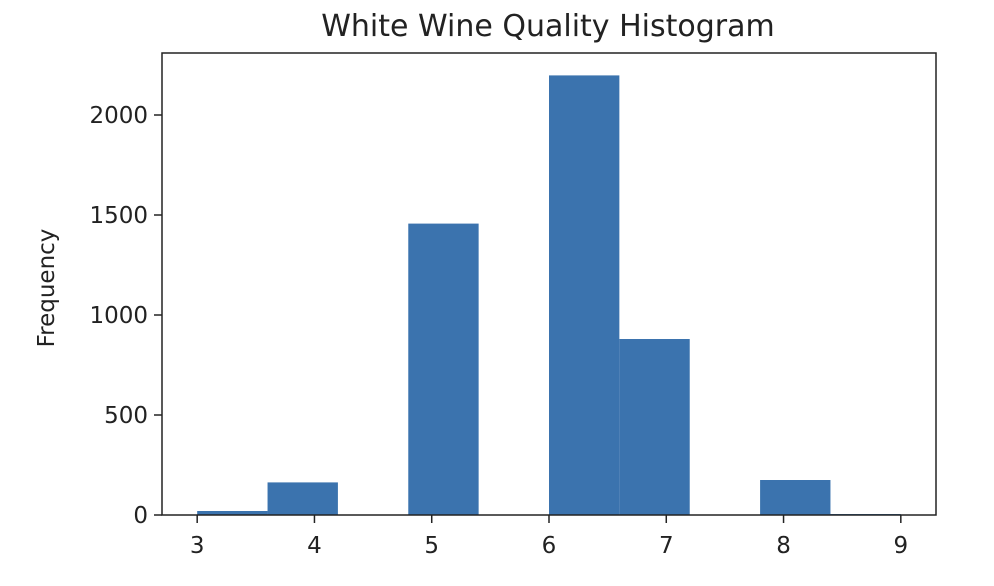  What do you see at coordinates (140, 516) in the screenshot?
I see `y-tick-label: 0` at bounding box center [140, 516].